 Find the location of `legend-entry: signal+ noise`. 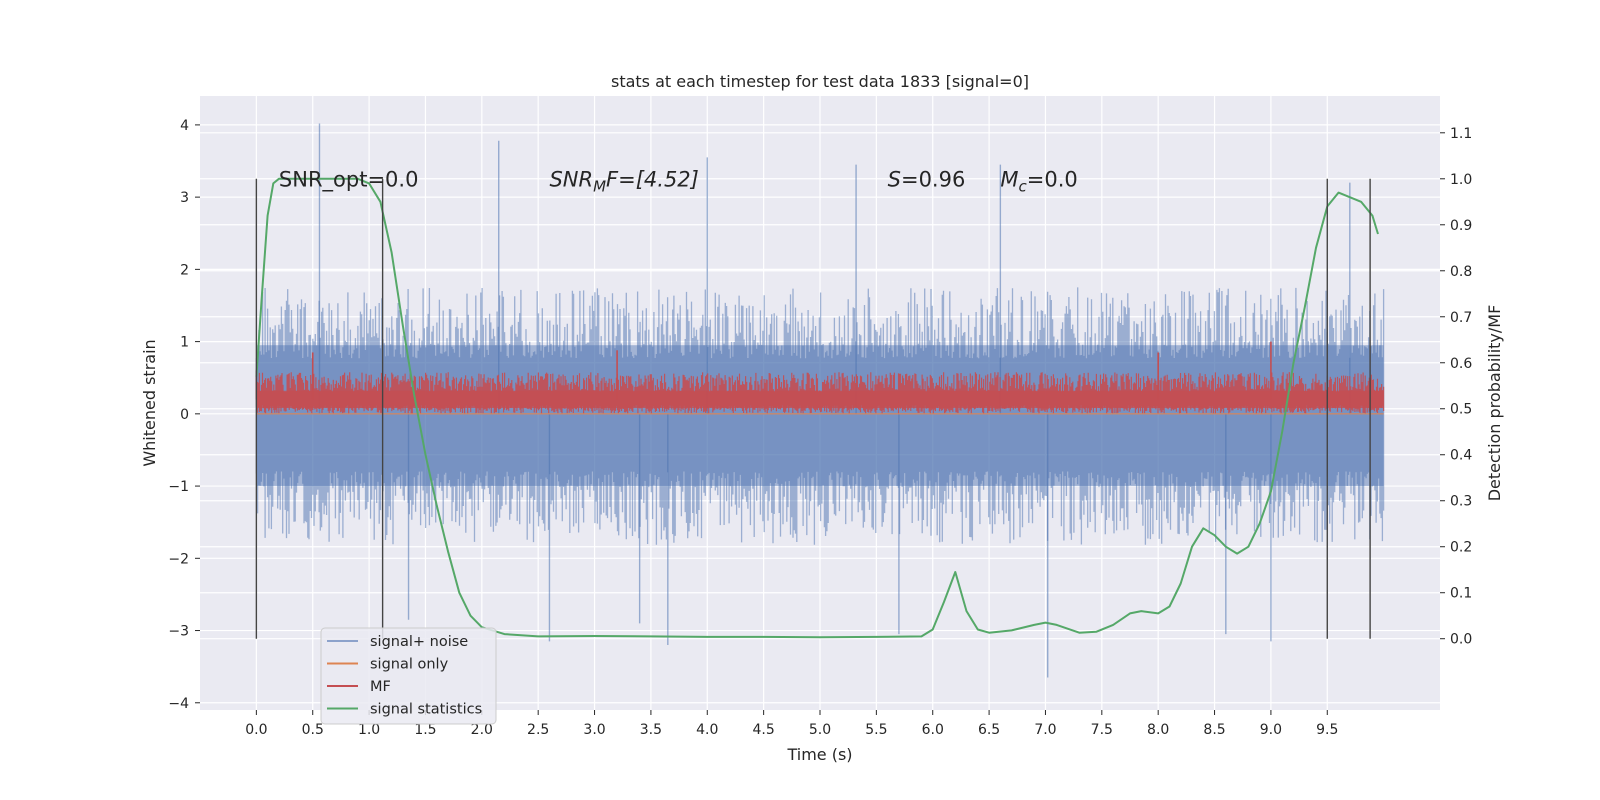

legend-entry: signal+ noise is located at coordinates (419, 642).